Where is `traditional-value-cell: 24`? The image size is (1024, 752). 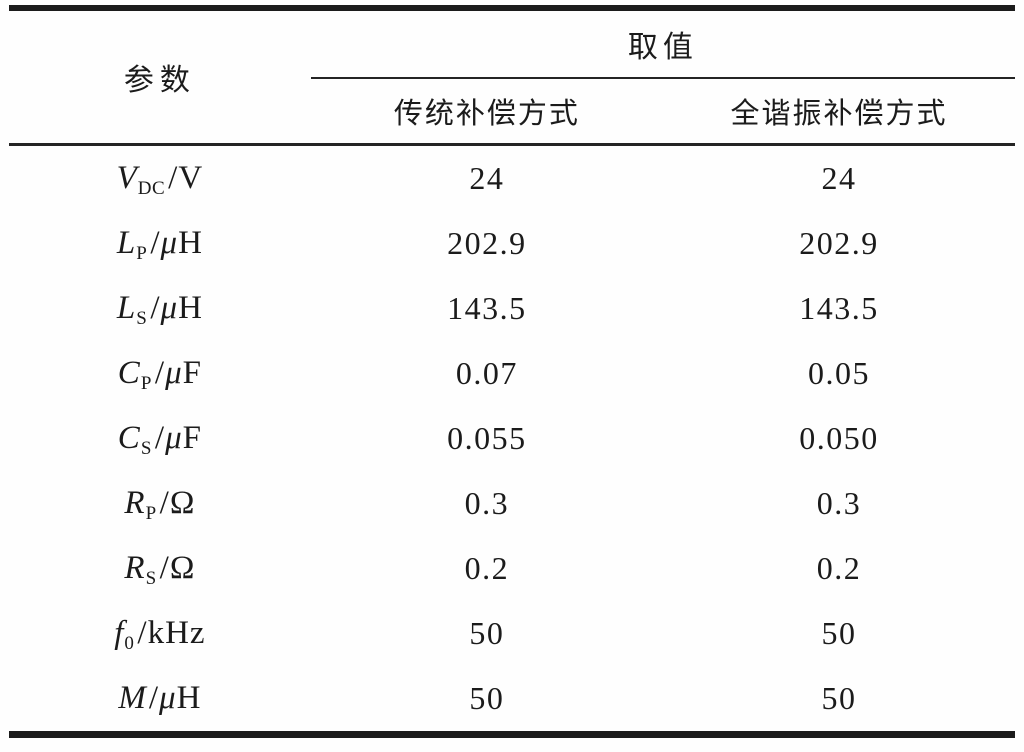 traditional-value-cell: 24 is located at coordinates (487, 178).